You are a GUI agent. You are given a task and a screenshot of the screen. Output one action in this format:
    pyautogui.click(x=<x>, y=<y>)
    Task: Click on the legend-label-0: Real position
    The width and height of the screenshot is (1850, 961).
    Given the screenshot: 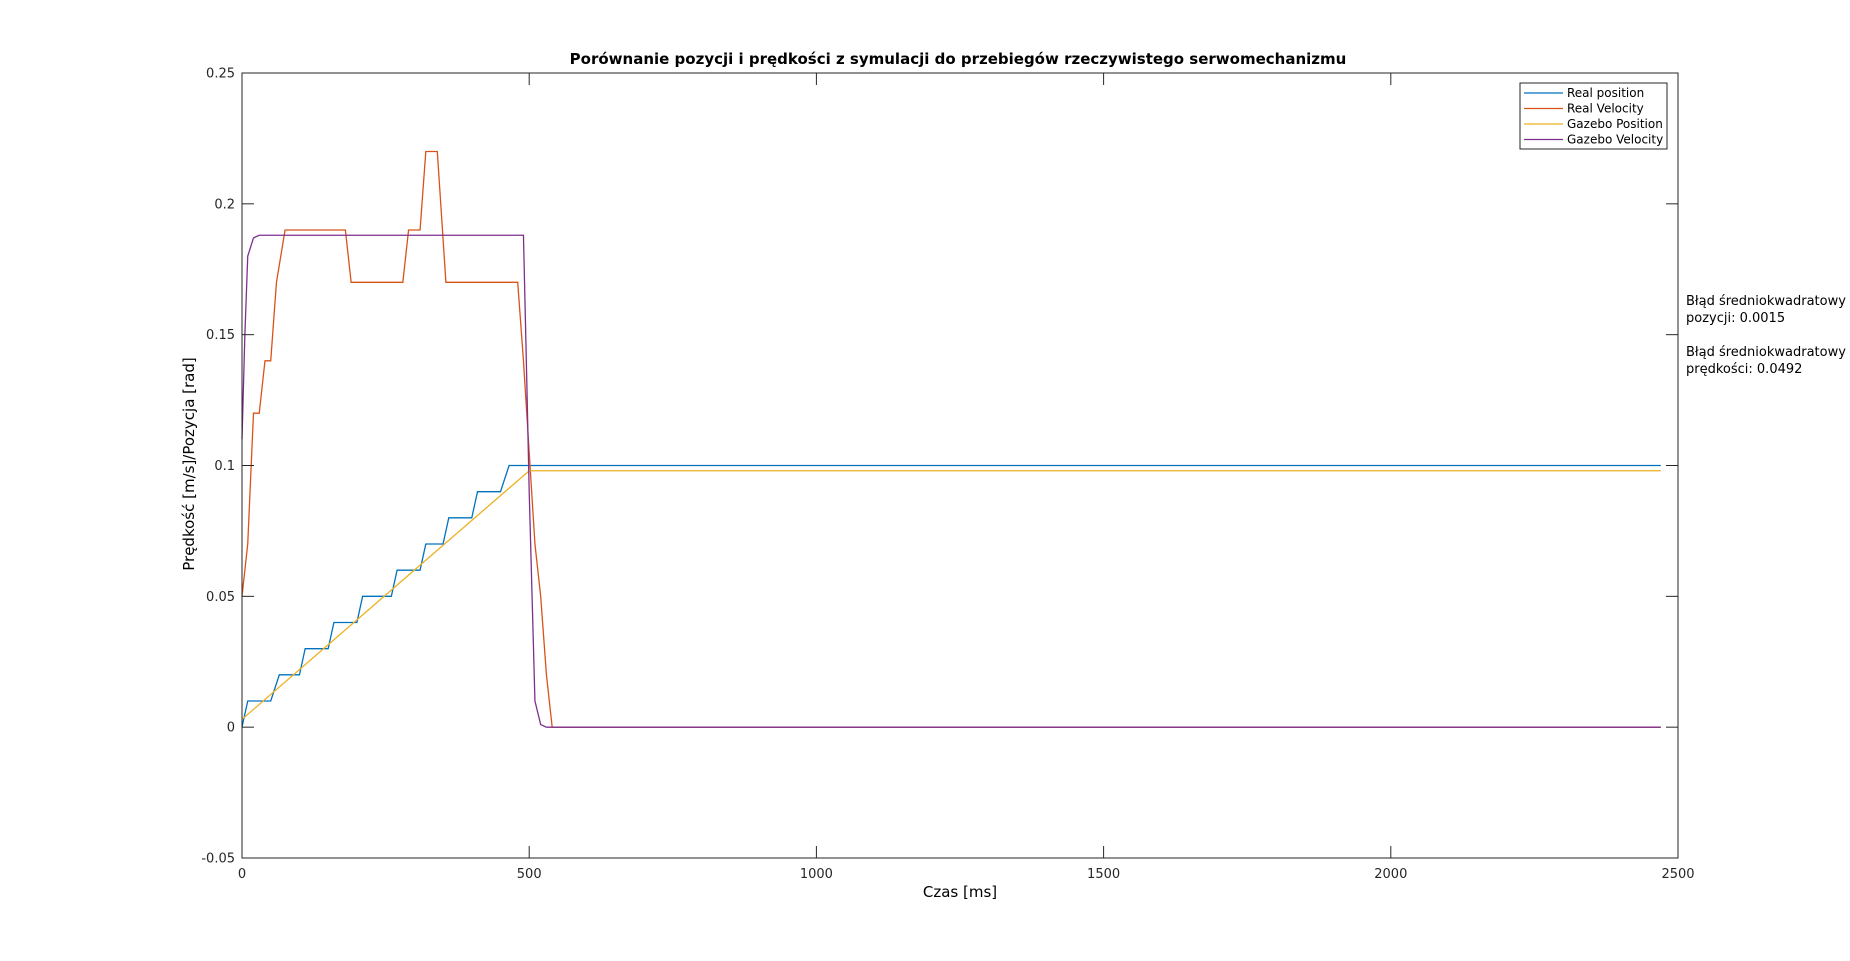 What is the action you would take?
    pyautogui.click(x=1605, y=93)
    